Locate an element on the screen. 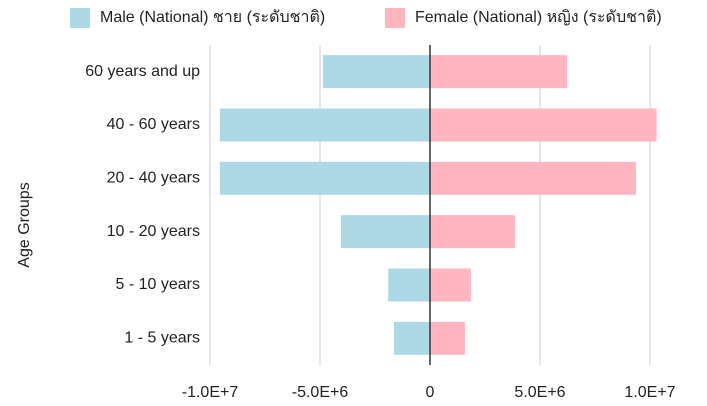  x-tick-label: 5.0E+6 is located at coordinates (539, 392).